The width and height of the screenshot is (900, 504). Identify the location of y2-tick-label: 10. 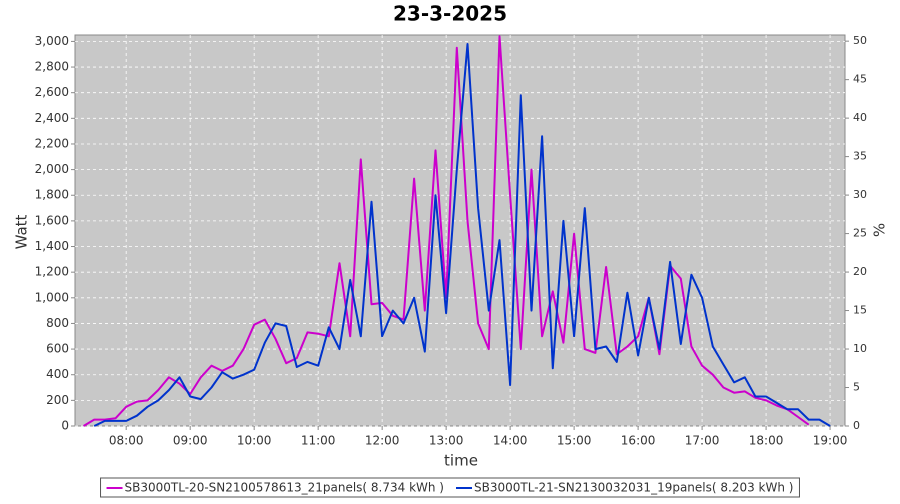
(860, 348).